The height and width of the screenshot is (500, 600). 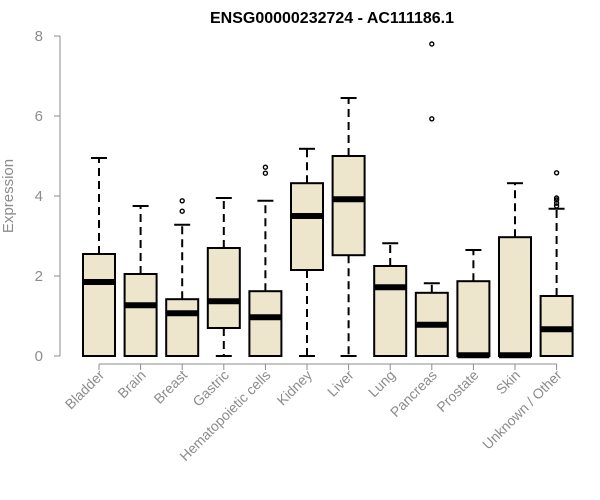 I want to click on box-unknown-other, so click(x=556, y=263).